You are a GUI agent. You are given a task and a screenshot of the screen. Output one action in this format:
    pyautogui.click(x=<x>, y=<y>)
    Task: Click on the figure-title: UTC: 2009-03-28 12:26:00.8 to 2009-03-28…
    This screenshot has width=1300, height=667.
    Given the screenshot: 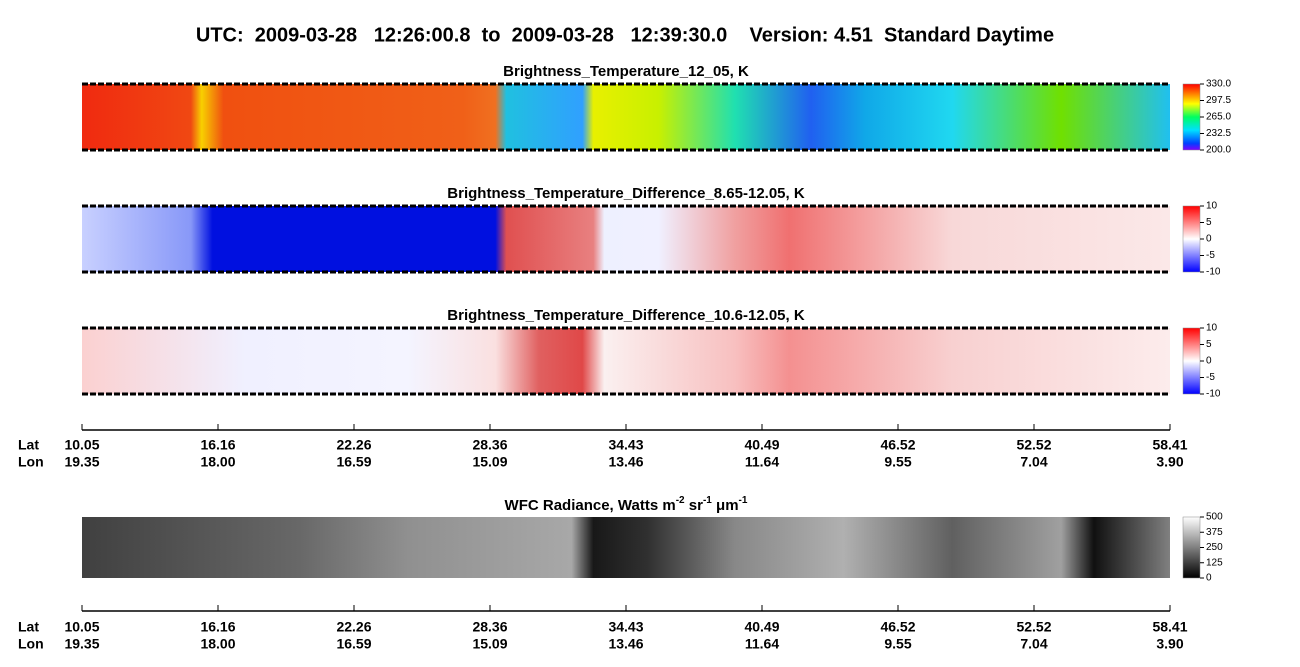 What is the action you would take?
    pyautogui.click(x=625, y=35)
    